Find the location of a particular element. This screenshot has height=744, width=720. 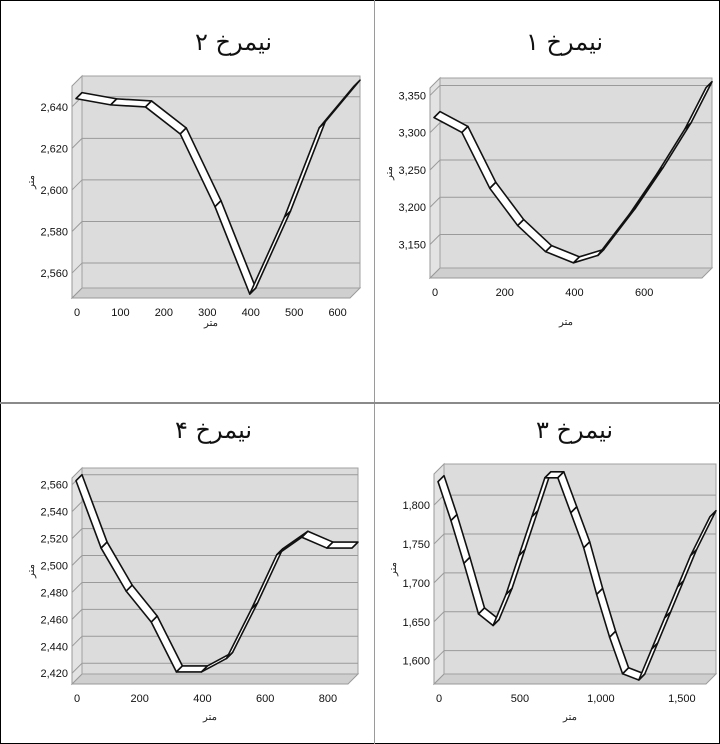

y-tick-label: 2,560 is located at coordinates (54, 486).